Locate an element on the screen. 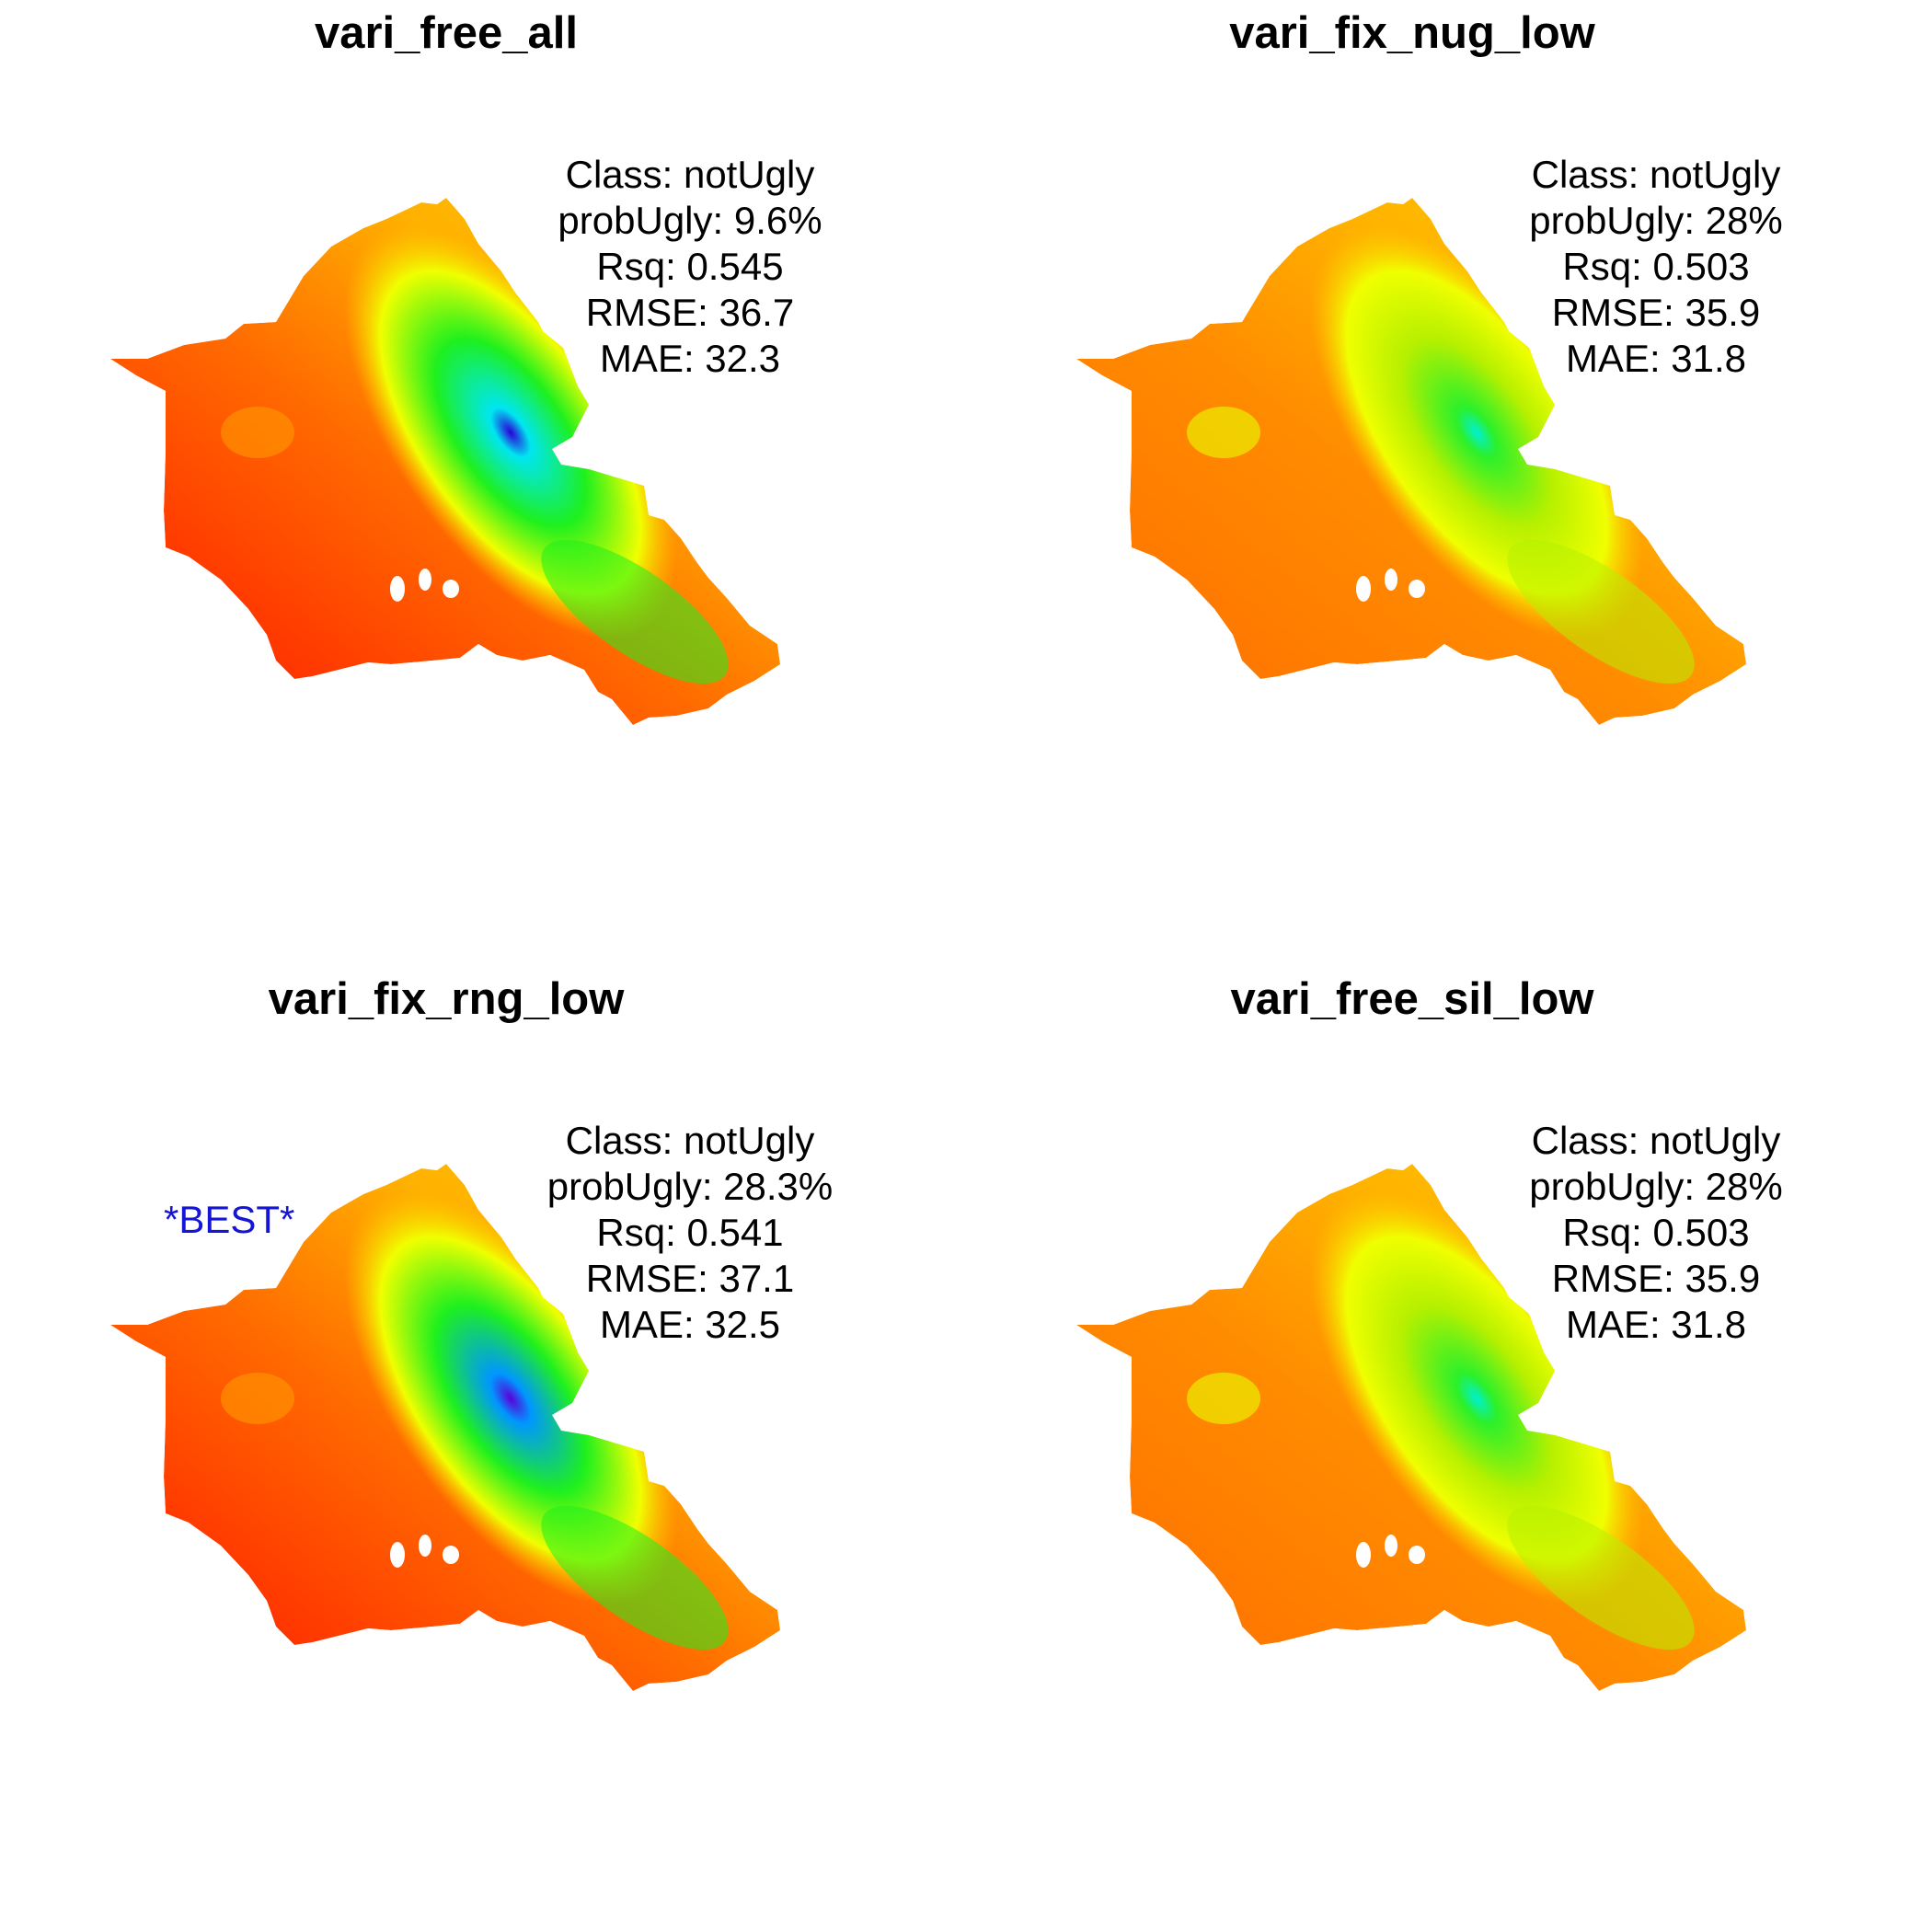 This screenshot has height=1932, width=1932. stat-prob-ugly: probUgly: 9.6% is located at coordinates (690, 220).